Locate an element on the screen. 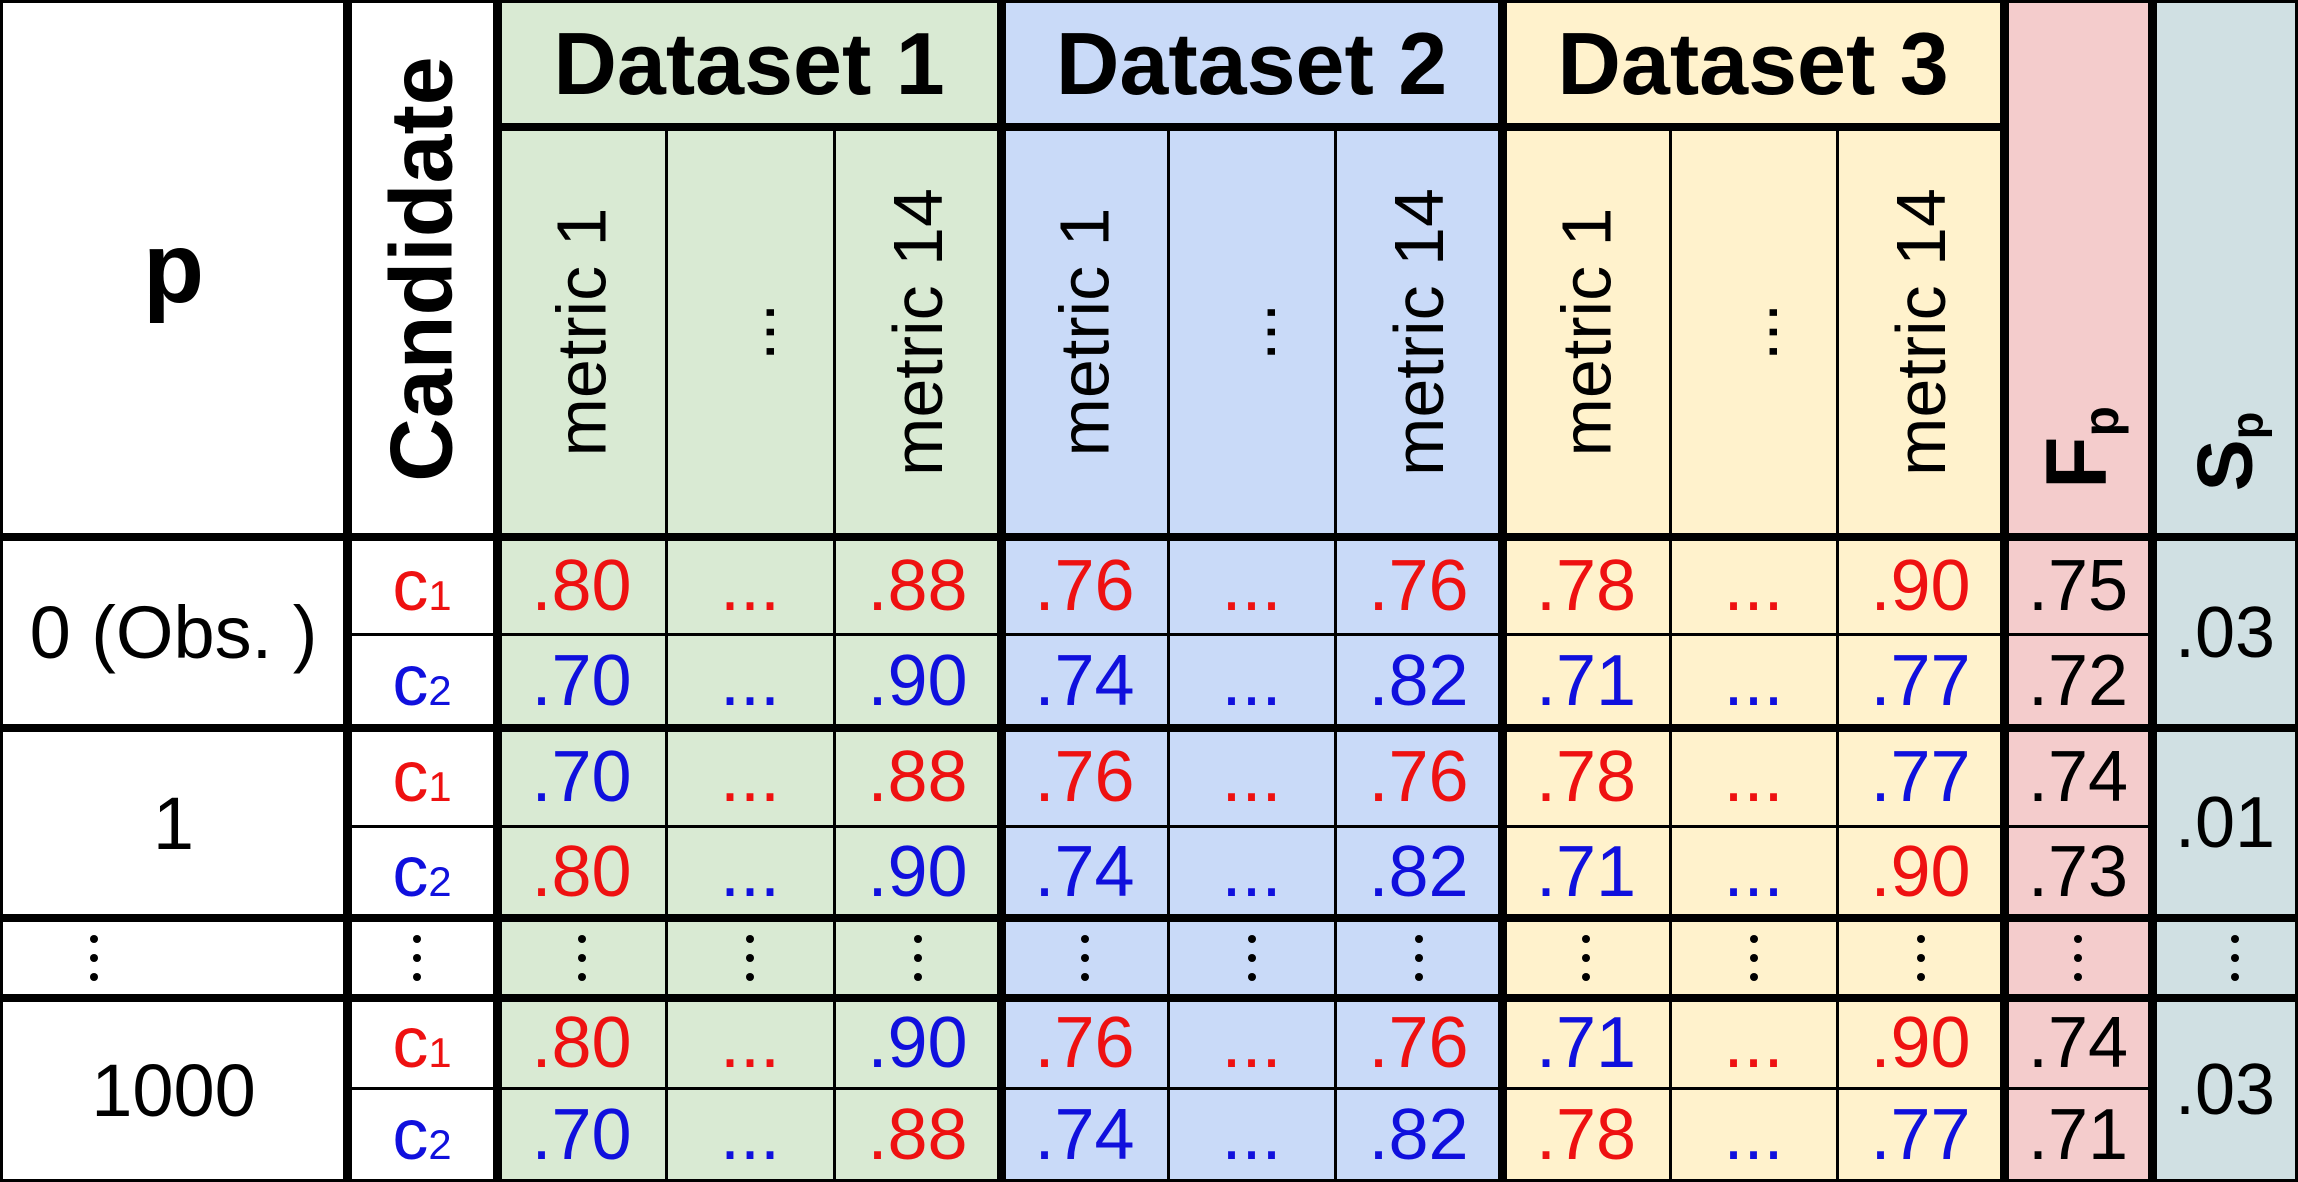 The width and height of the screenshot is (2298, 1182). dataset-3-metric-header-3: metric 14 is located at coordinates (1920, 332).